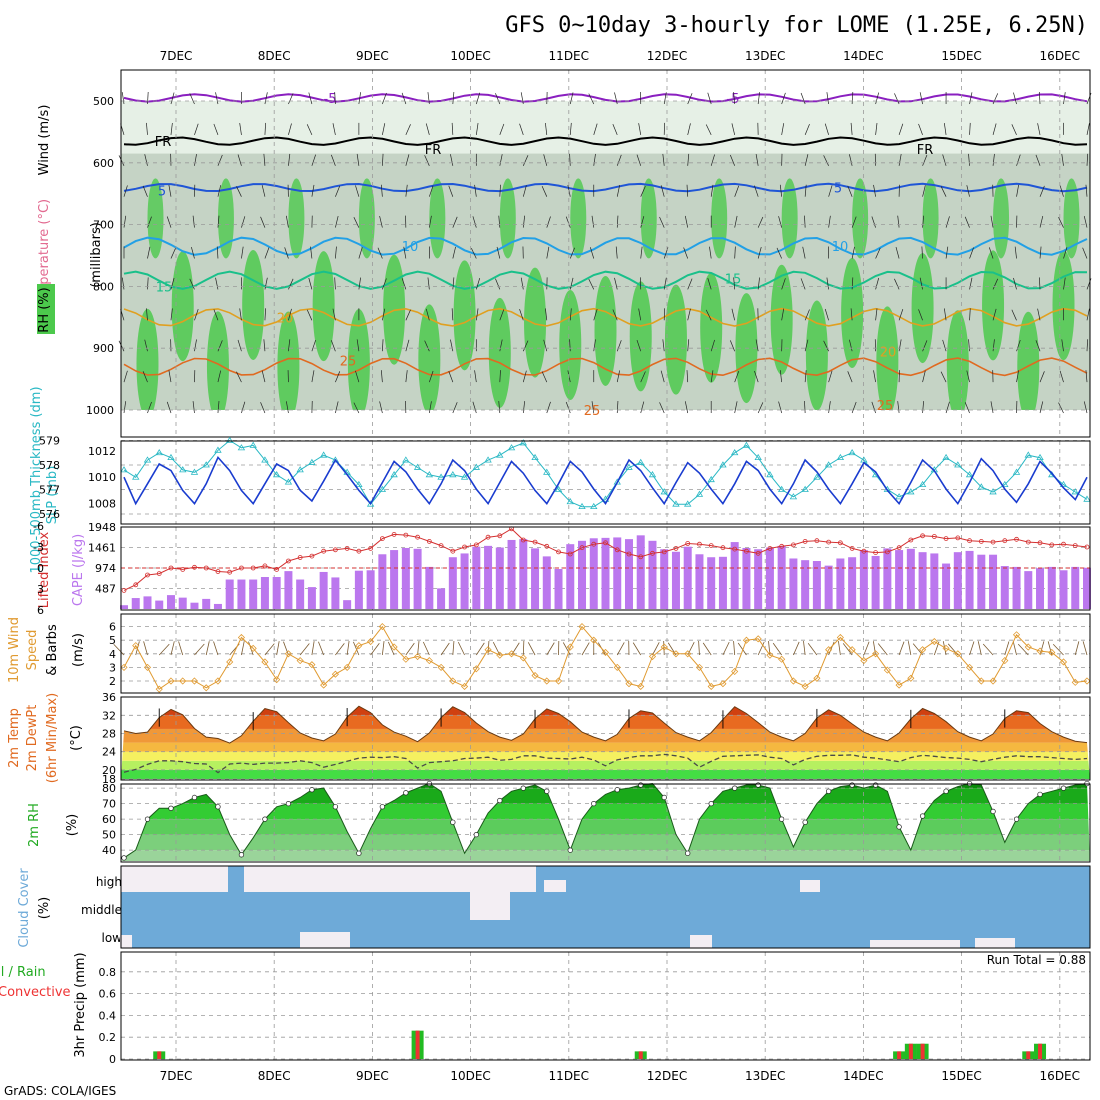 This screenshot has width=1100, height=1100. What do you see at coordinates (274, 56) in the screenshot?
I see `date-tick-top: 8DEC` at bounding box center [274, 56].